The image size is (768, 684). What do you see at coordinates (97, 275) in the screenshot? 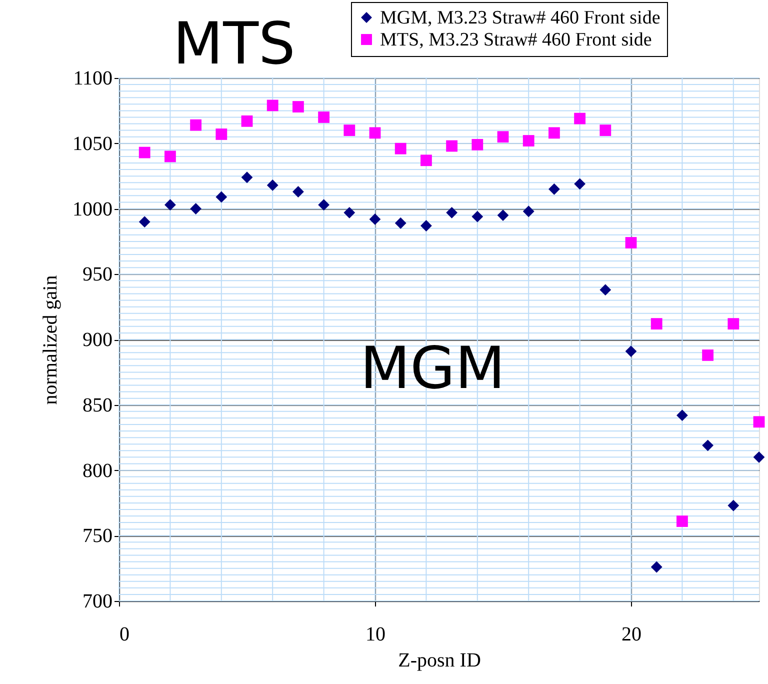
I see `y-tick-label: 950` at bounding box center [97, 275].